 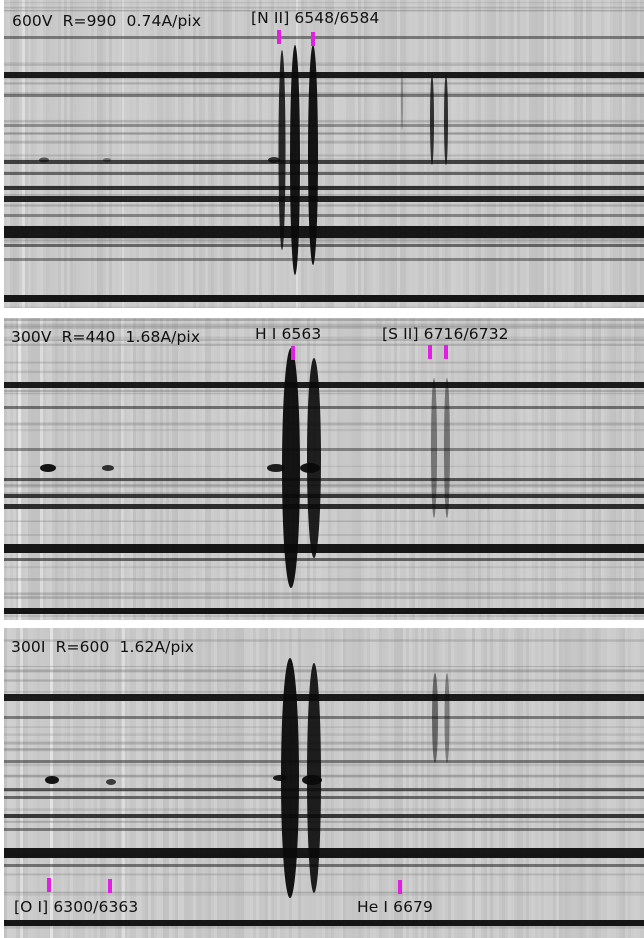 I want to click on panel-300v-title: 300V R=440 1.68A/pix, so click(x=106, y=337).